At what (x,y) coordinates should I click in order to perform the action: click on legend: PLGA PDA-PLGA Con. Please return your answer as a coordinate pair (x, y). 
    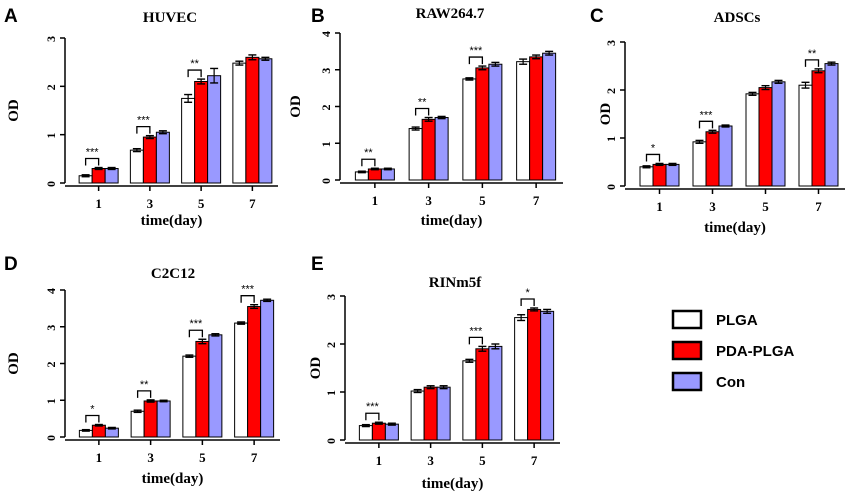
    Looking at the image, I should click on (733, 350).